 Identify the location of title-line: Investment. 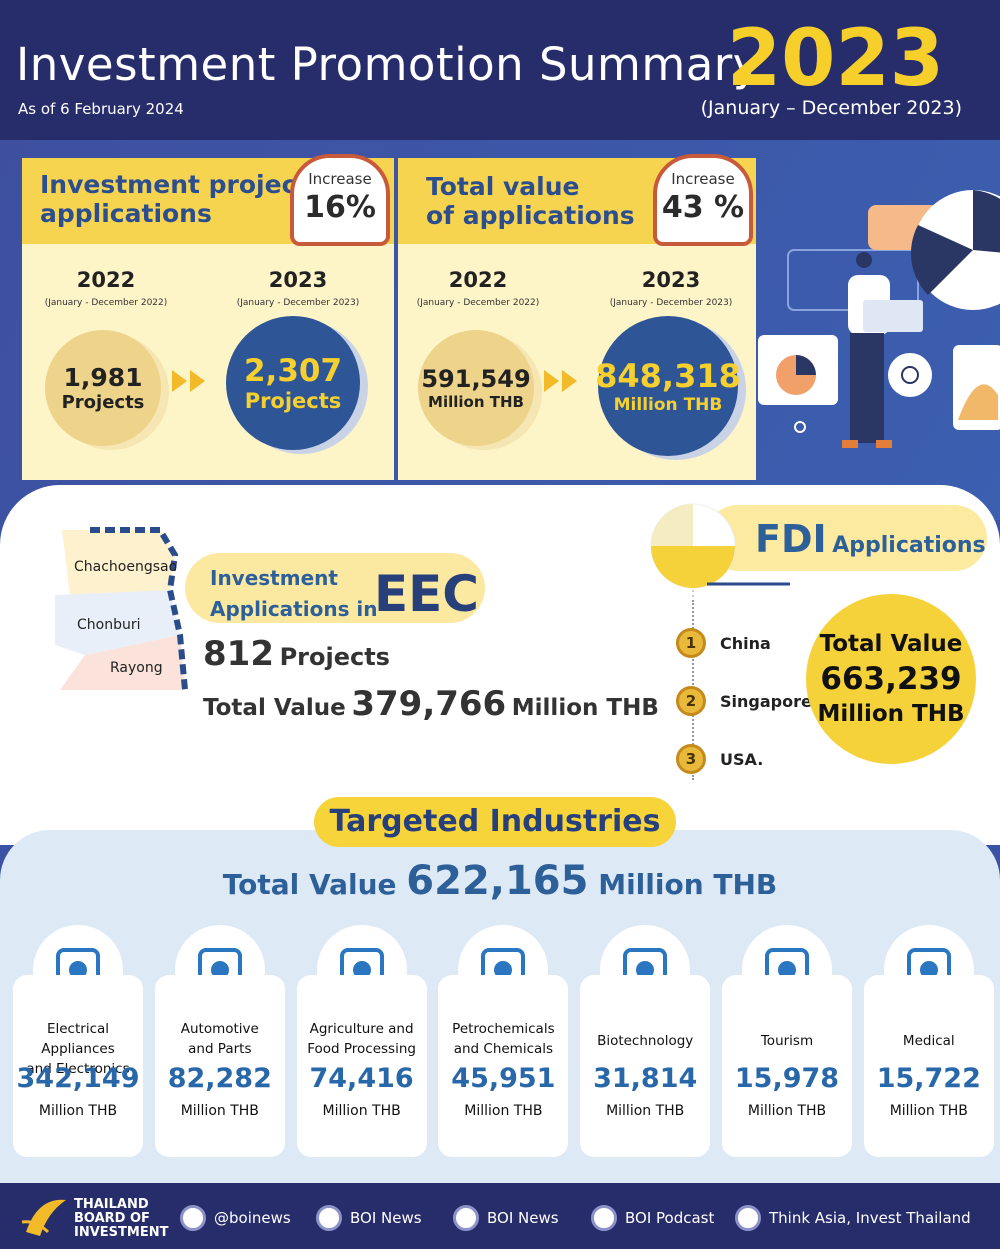
(274, 578).